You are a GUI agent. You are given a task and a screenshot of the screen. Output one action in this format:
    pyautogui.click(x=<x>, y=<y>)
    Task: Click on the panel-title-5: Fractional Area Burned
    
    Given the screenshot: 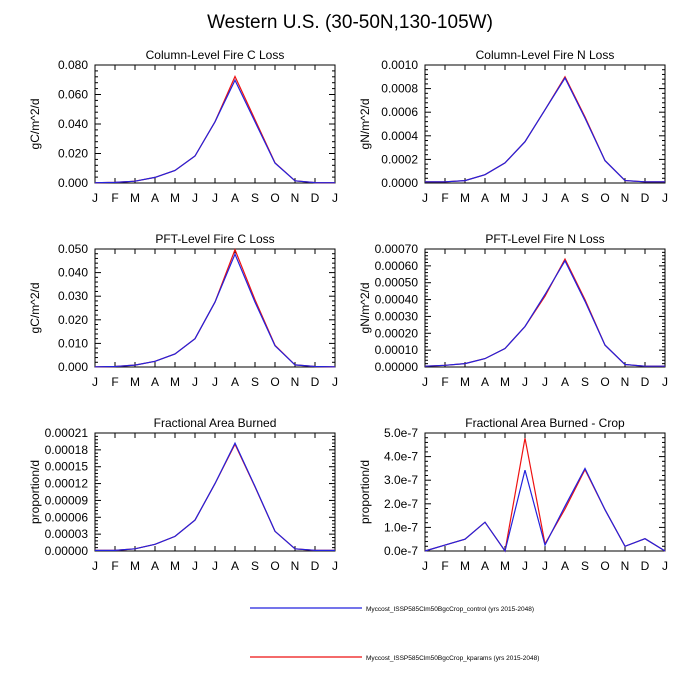 What is the action you would take?
    pyautogui.click(x=215, y=423)
    